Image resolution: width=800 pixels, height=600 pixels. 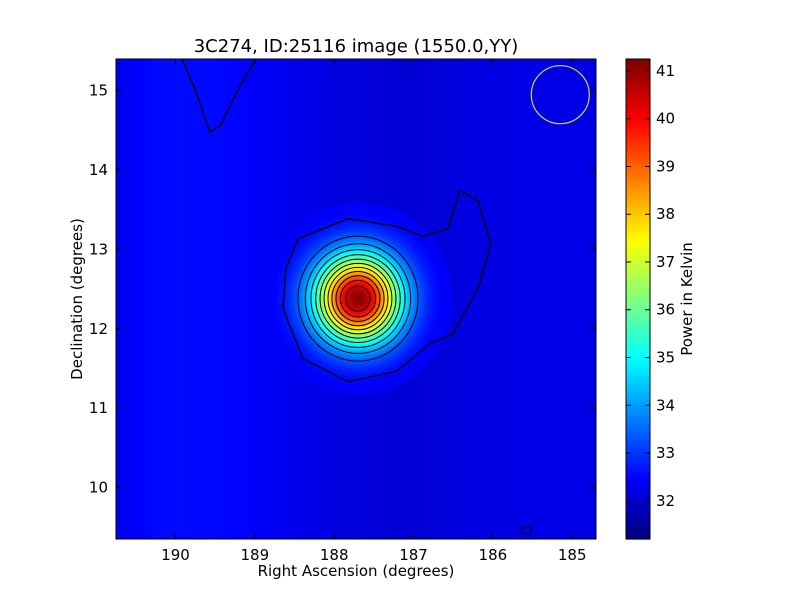 I want to click on x-tick-label: 188, so click(x=334, y=555).